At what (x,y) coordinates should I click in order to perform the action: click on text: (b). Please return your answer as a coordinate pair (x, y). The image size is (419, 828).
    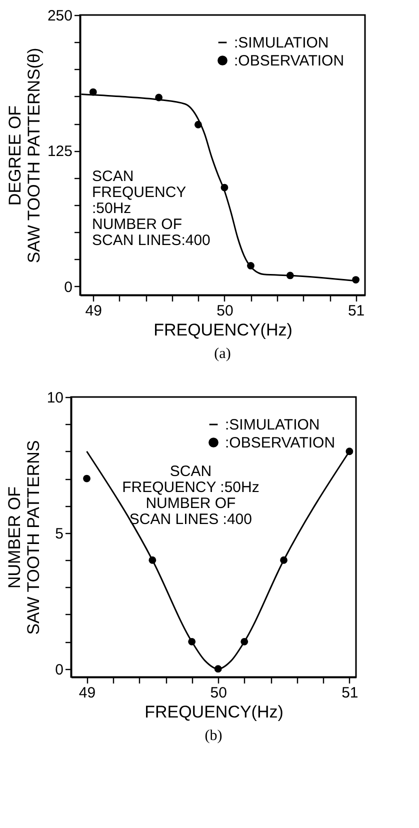
    Looking at the image, I should click on (213, 736).